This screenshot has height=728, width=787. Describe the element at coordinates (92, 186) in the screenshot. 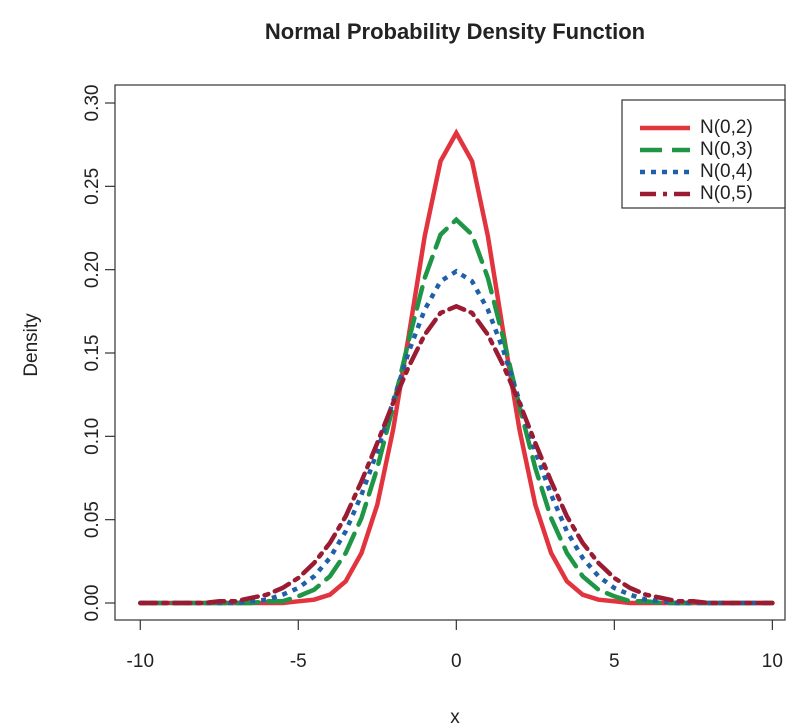

I see `y-tick-label: 0.25` at that location.